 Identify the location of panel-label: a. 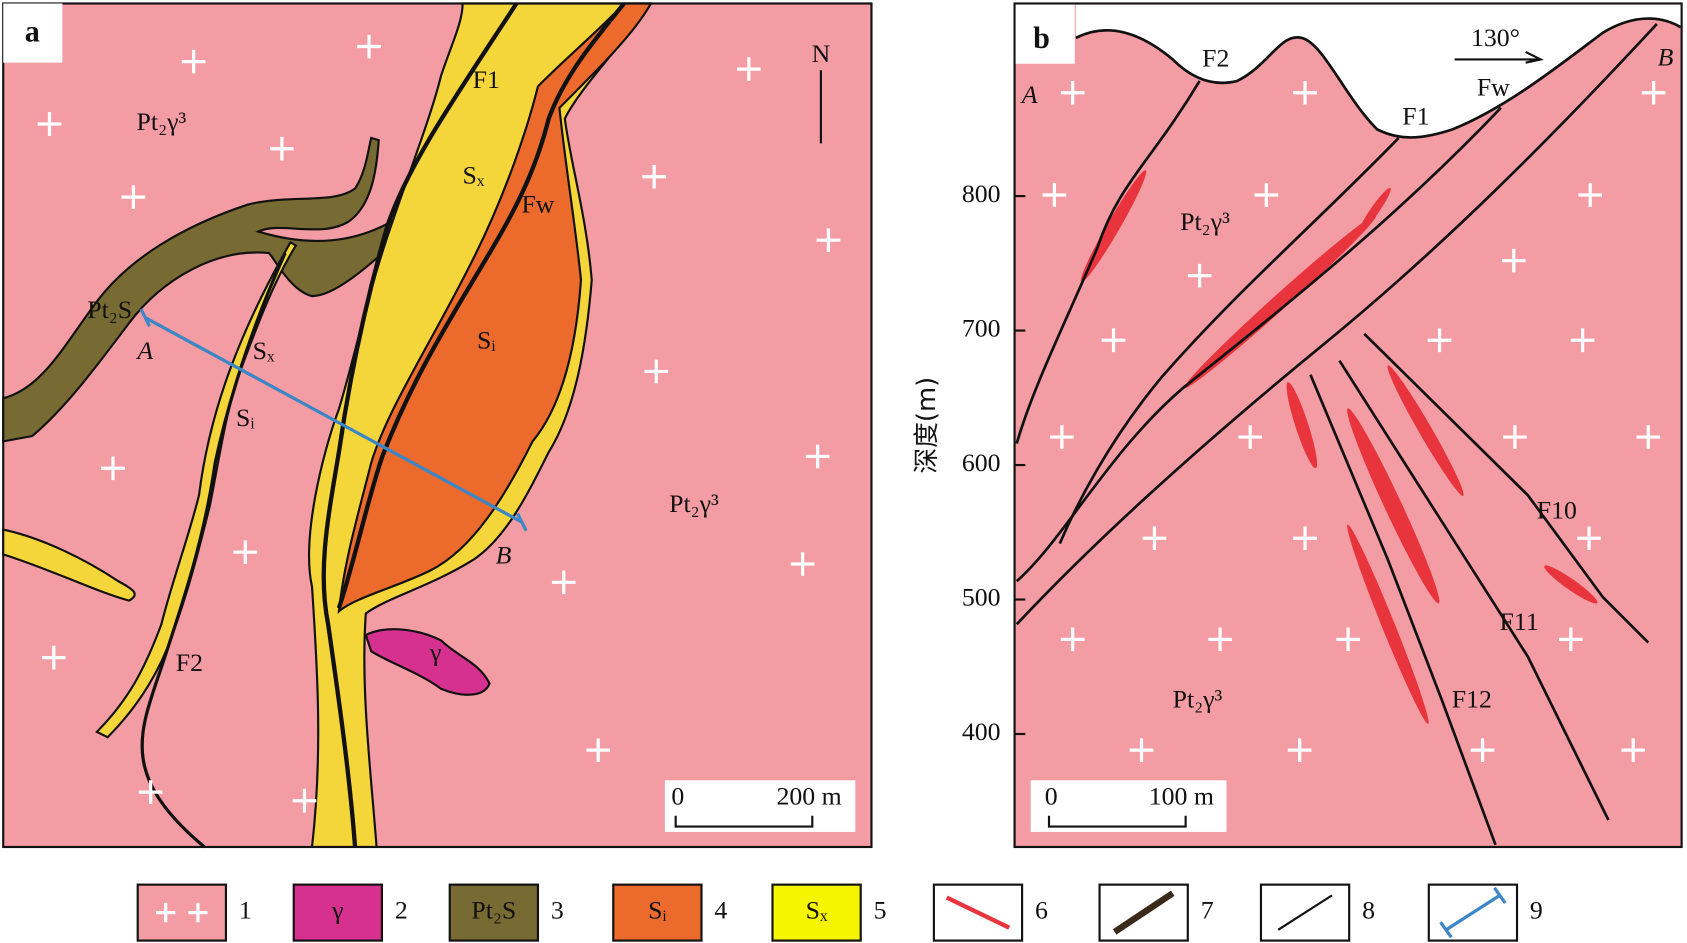
(32, 32).